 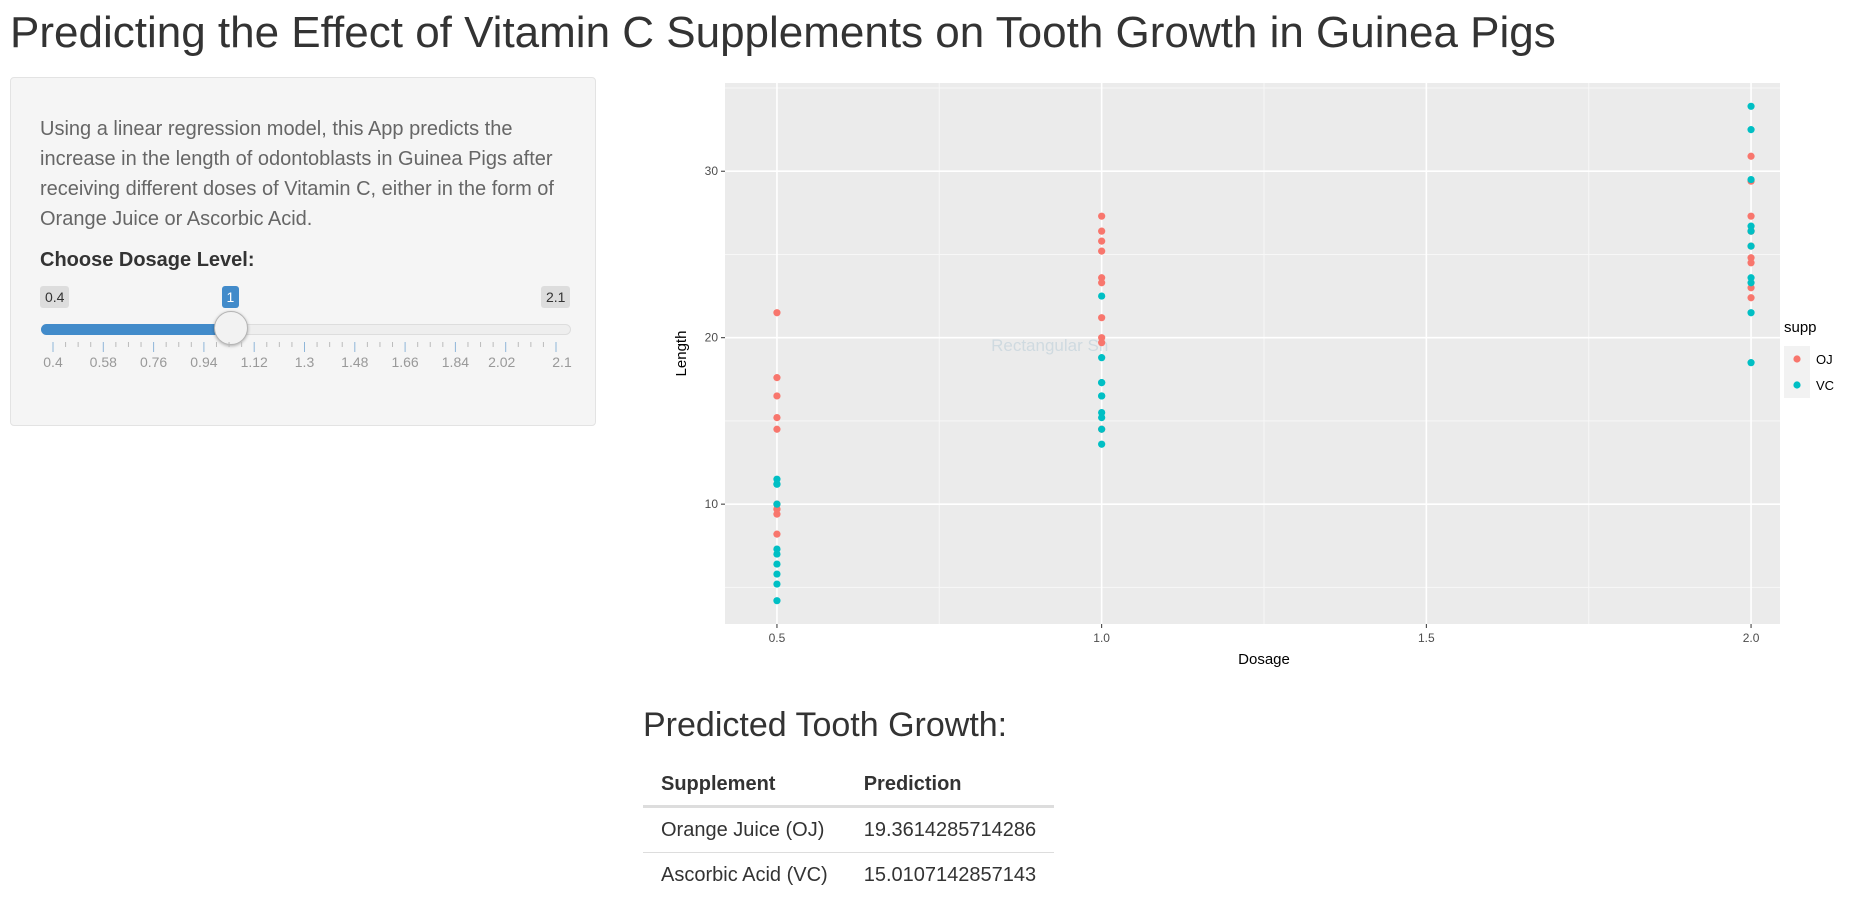 What do you see at coordinates (1264, 659) in the screenshot?
I see `x-axis-title: Dosage` at bounding box center [1264, 659].